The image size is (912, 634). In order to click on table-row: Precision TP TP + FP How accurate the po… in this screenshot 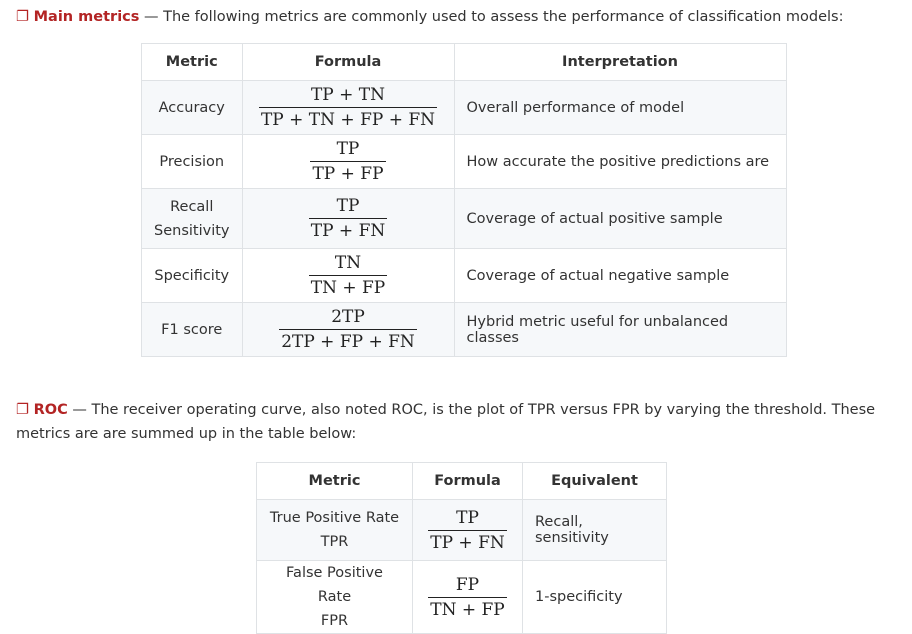, I will do `click(464, 161)`.